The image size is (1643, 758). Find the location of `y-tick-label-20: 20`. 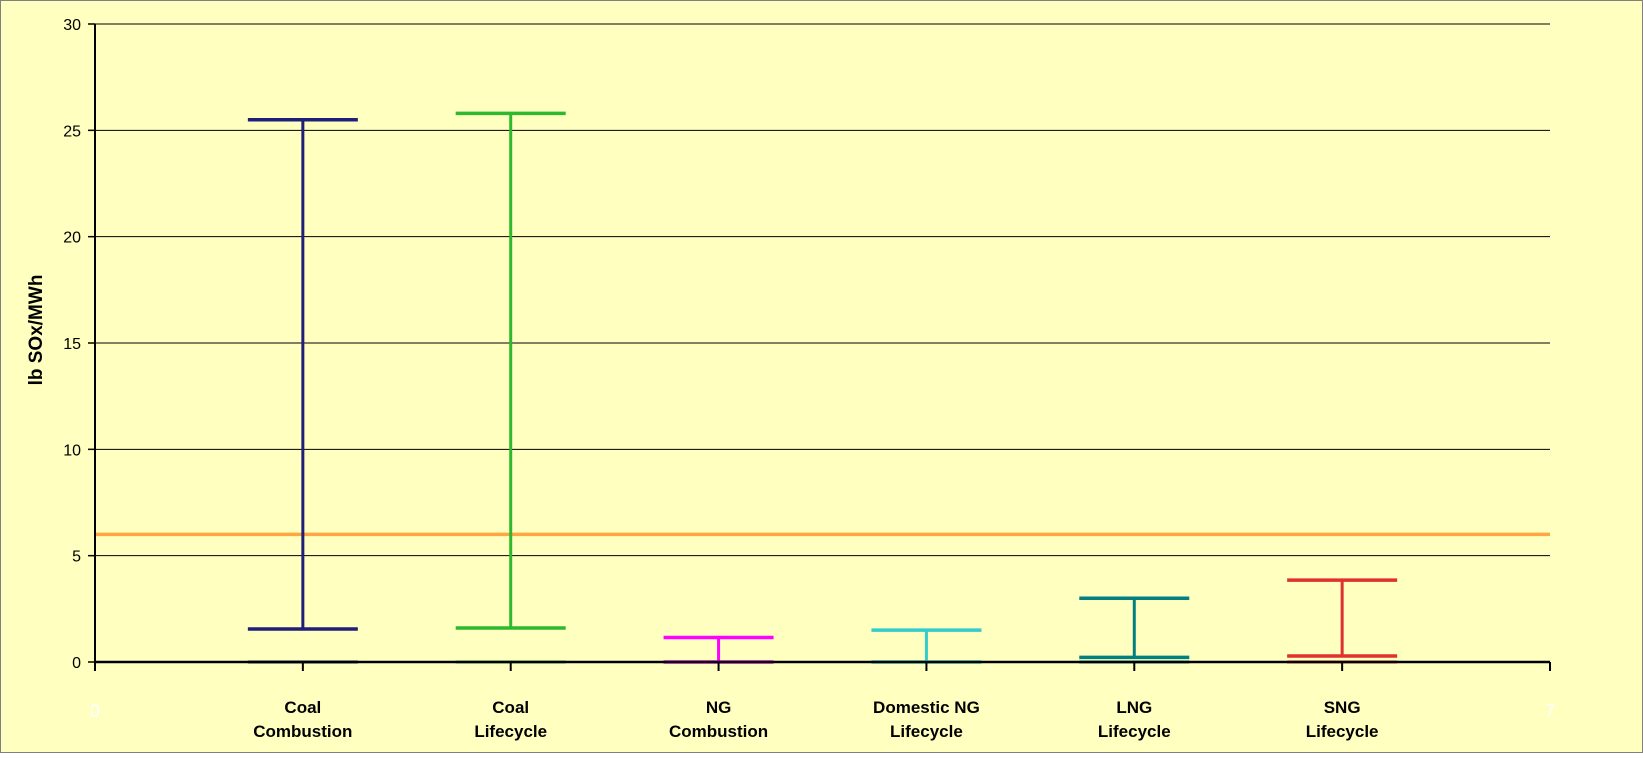

y-tick-label-20: 20 is located at coordinates (72, 238).